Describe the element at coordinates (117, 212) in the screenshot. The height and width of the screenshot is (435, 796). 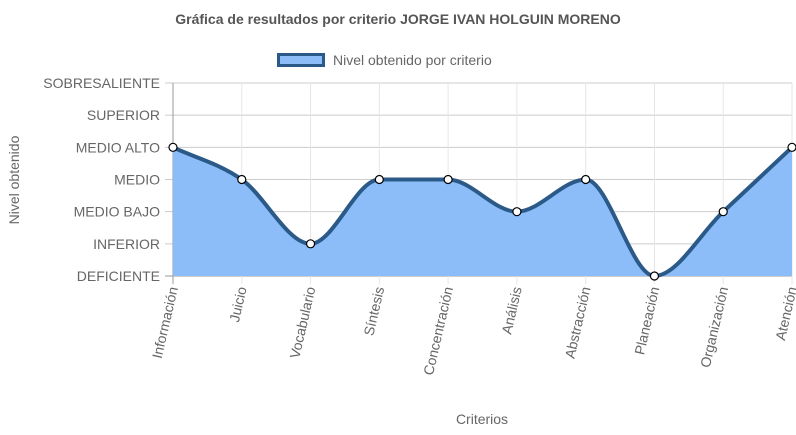
I see `y-tick-label: MEDIO BAJO` at that location.